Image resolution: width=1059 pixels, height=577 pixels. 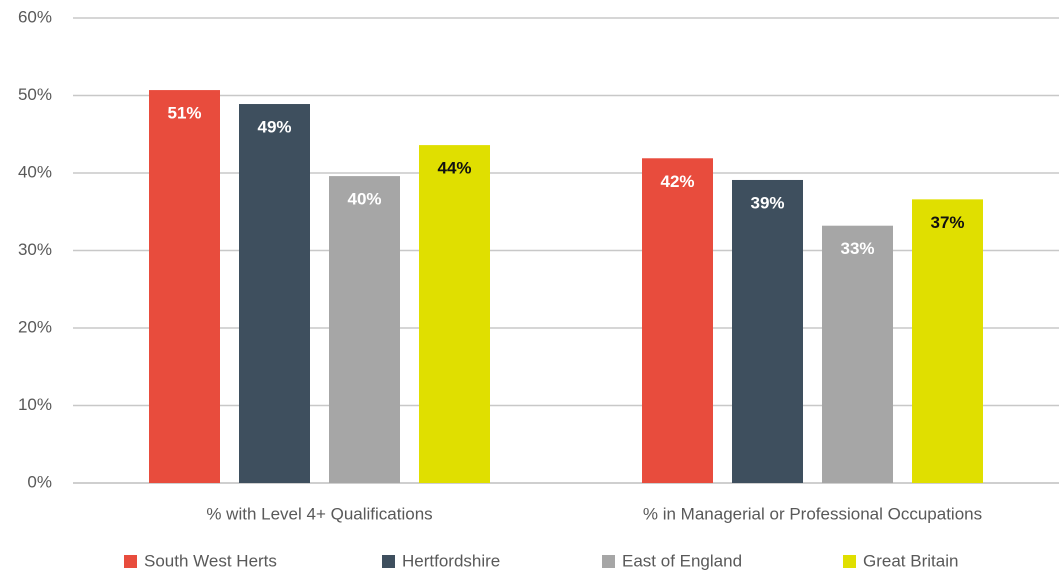 What do you see at coordinates (682, 560) in the screenshot?
I see `legend-label: East of England` at bounding box center [682, 560].